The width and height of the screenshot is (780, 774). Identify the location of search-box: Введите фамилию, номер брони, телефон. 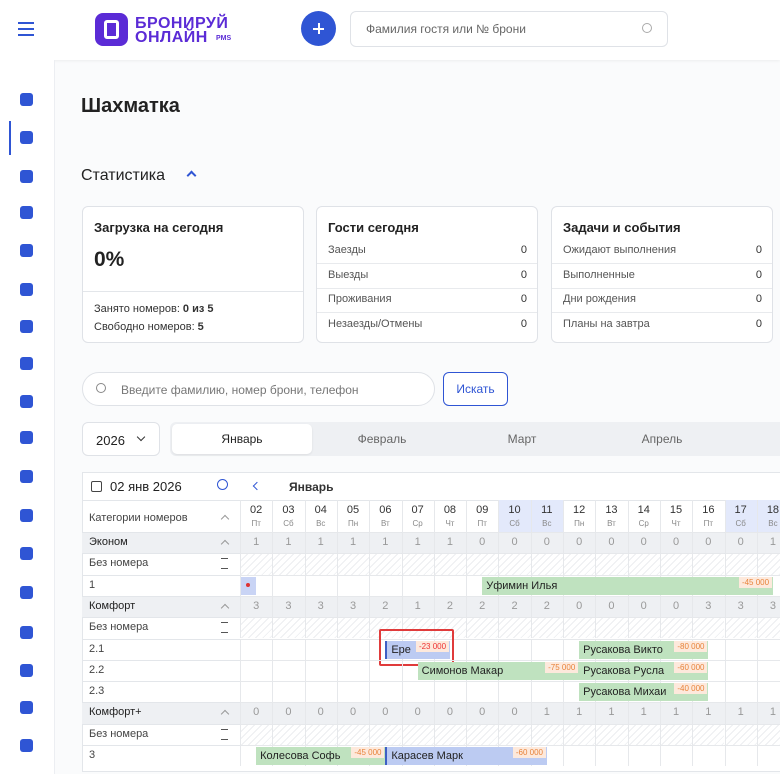
(258, 389).